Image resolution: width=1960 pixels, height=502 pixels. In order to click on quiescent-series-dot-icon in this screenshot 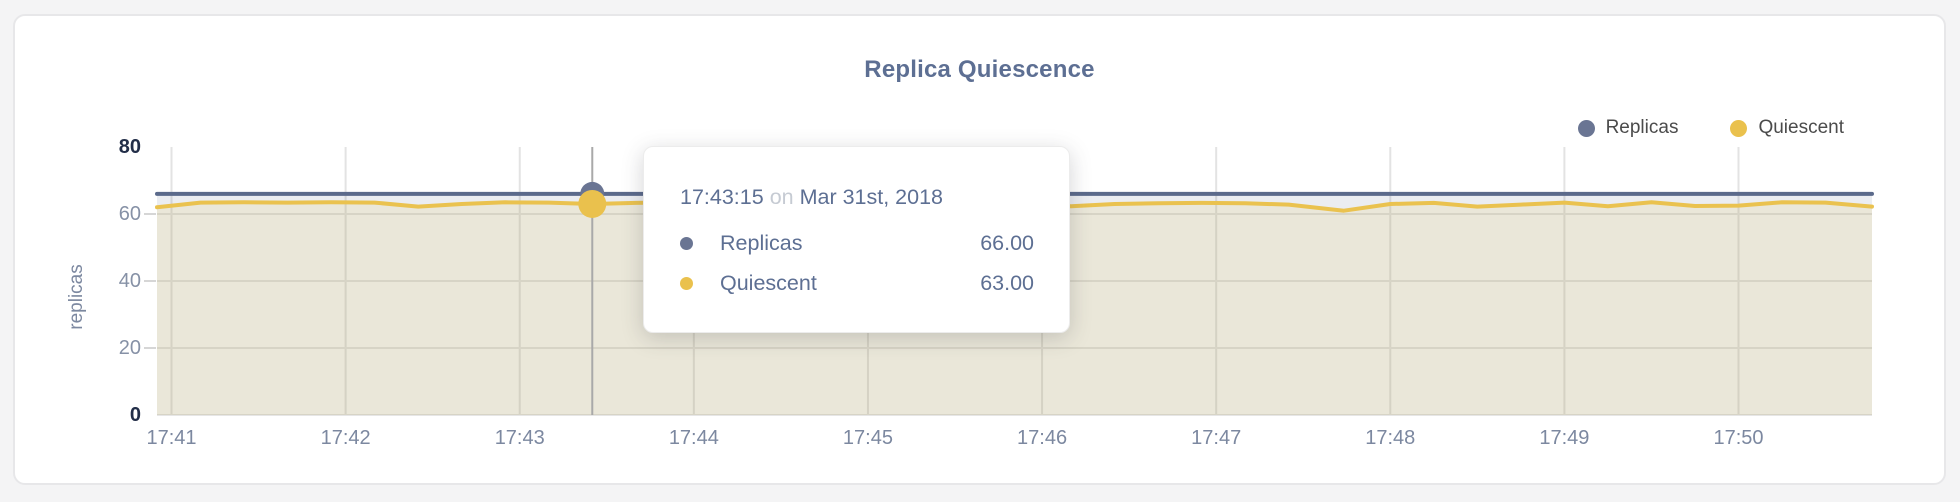, I will do `click(1739, 128)`.